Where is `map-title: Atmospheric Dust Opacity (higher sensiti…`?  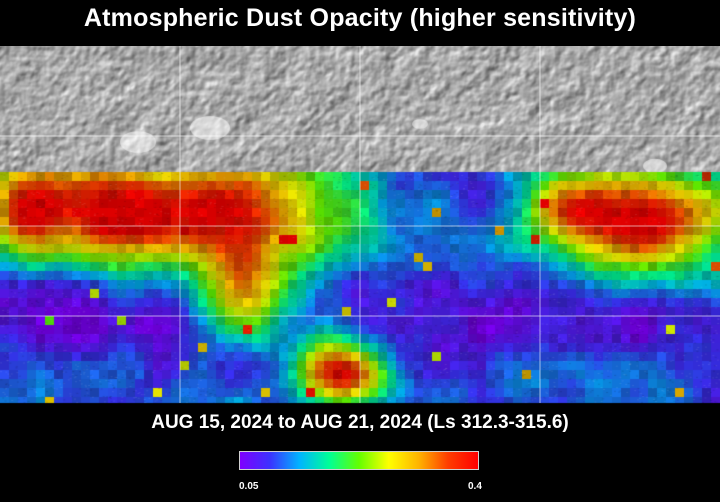 map-title: Atmospheric Dust Opacity (higher sensiti… is located at coordinates (360, 18).